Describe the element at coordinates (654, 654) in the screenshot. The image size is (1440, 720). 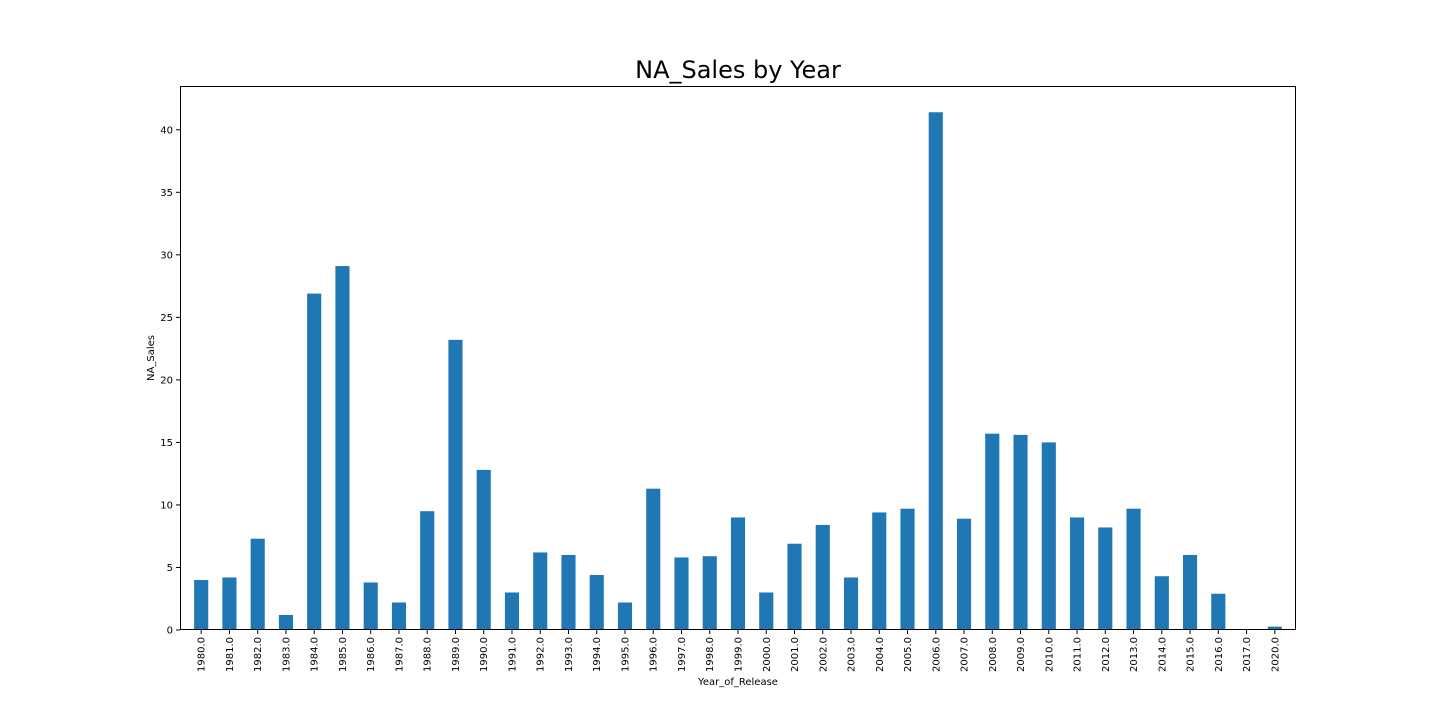
I see `x-tick-label: 1996.0` at that location.